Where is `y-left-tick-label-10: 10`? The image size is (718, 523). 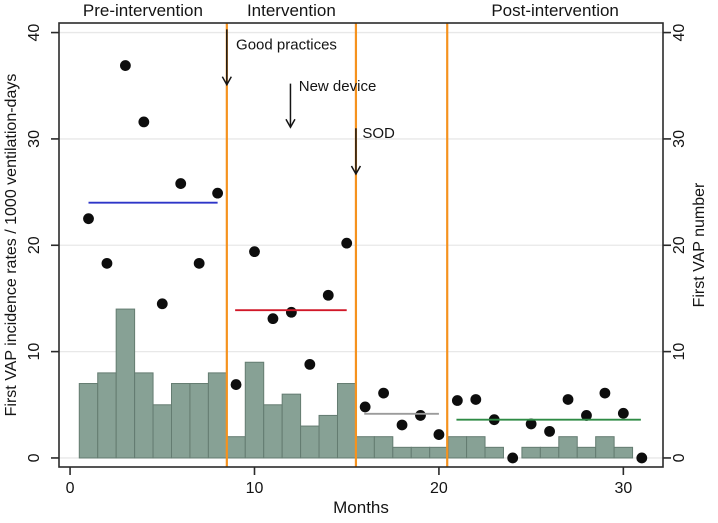
y-left-tick-label-10: 10 is located at coordinates (34, 352).